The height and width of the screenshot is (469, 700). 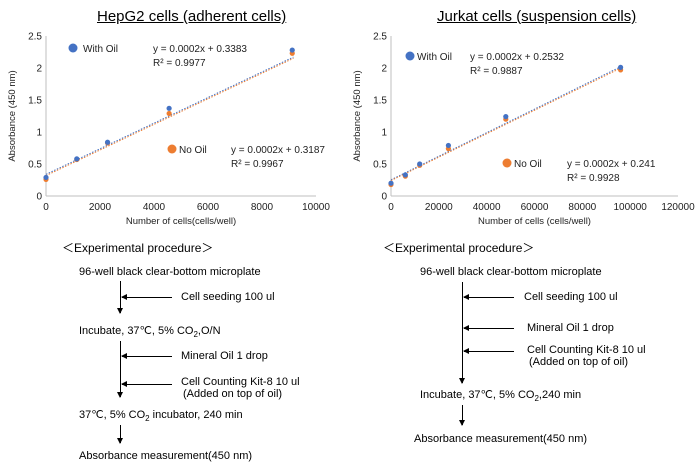 What do you see at coordinates (200, 49) in the screenshot?
I see `left-equation-with-oil: y = 0.0002x + 0.3383` at bounding box center [200, 49].